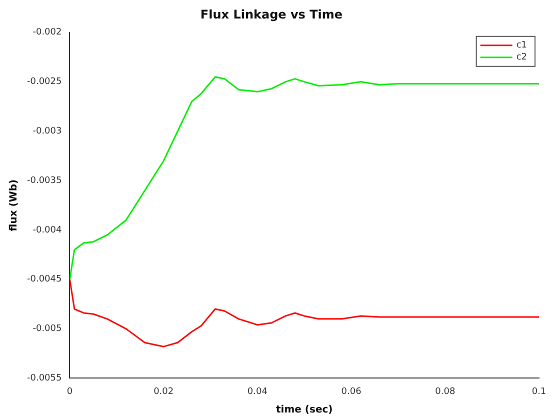 The width and height of the screenshot is (553, 420). What do you see at coordinates (47, 33) in the screenshot?
I see `y-tick-label: -0.002` at bounding box center [47, 33].